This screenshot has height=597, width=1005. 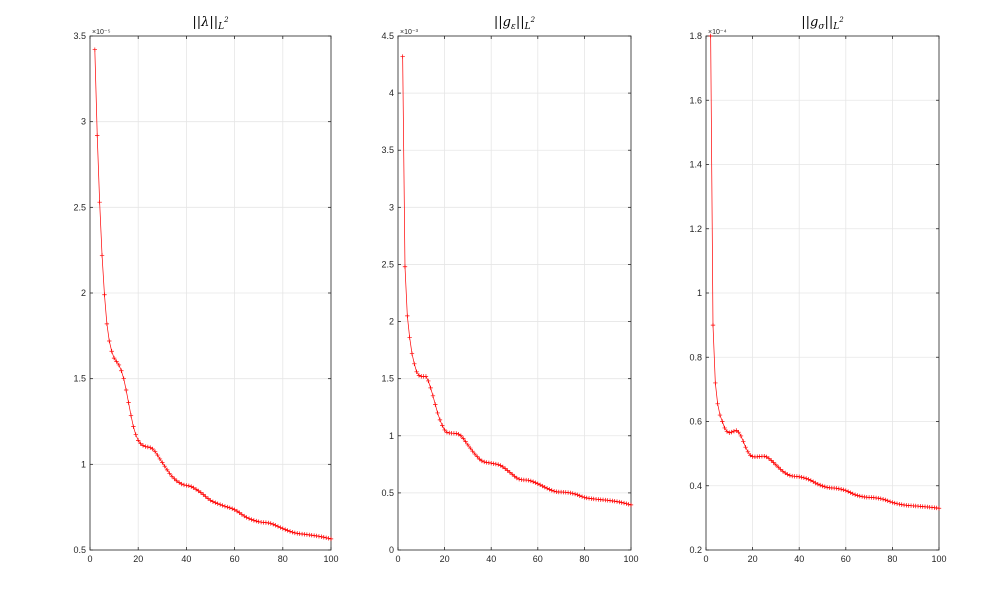 What do you see at coordinates (695, 486) in the screenshot?
I see `y-tick-label: 0.4` at bounding box center [695, 486].